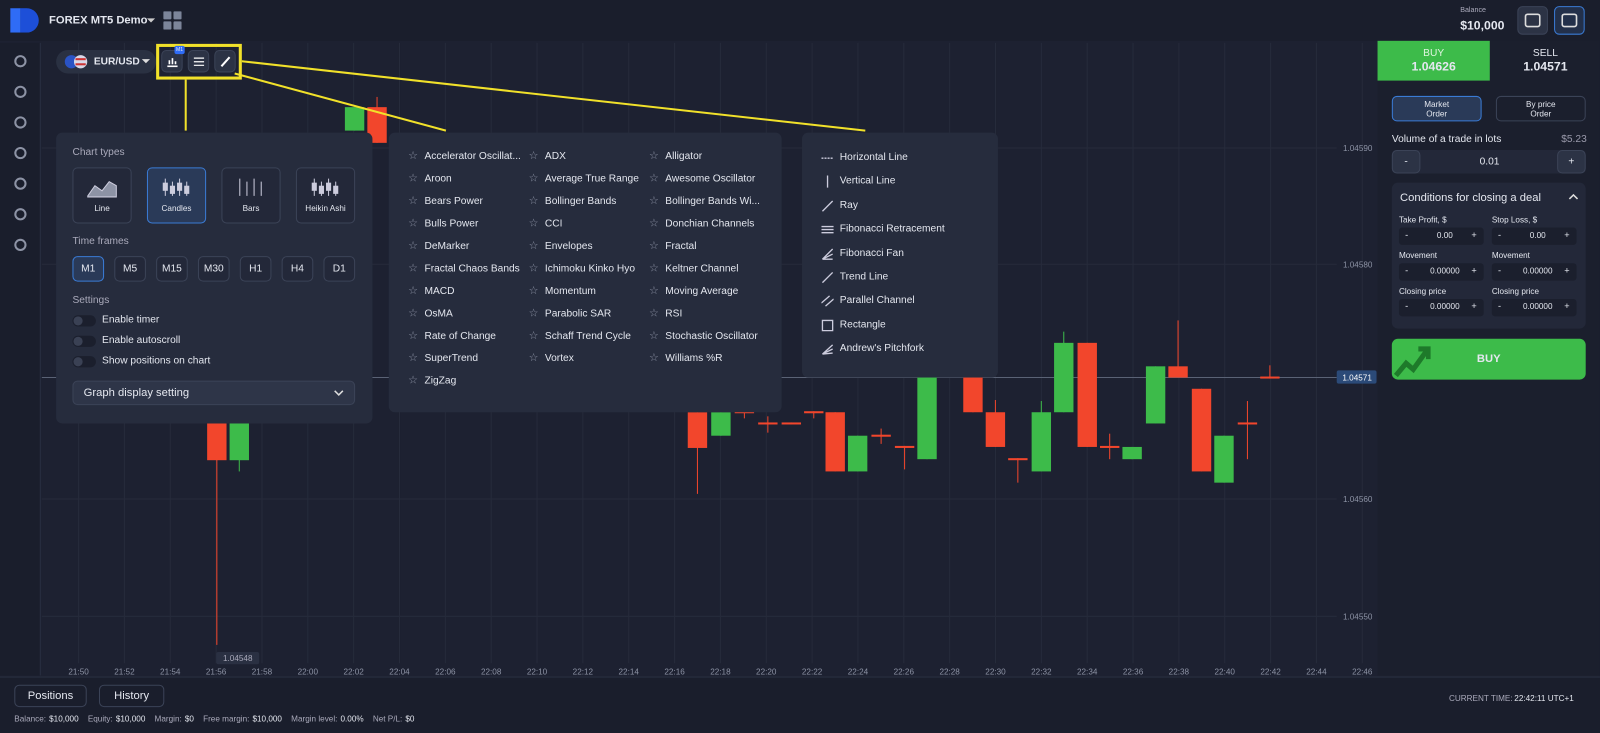 The height and width of the screenshot is (733, 1600). I want to click on buy-button: BUY, so click(1488, 359).